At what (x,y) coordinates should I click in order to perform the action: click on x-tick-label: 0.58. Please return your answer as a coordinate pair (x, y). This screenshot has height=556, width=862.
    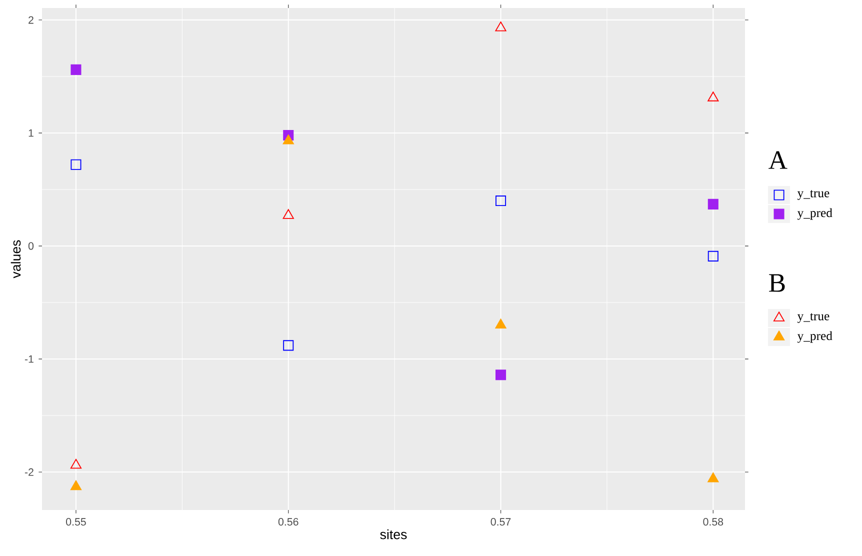
    Looking at the image, I should click on (713, 522).